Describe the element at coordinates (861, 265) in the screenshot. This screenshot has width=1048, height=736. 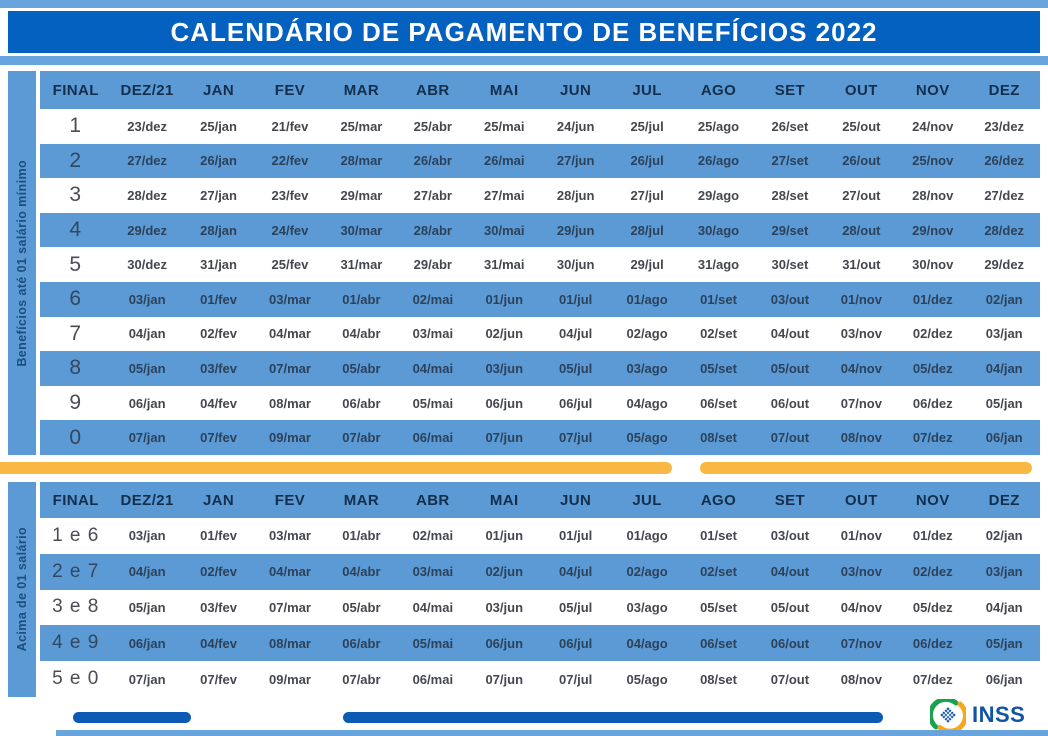
I see `date-cell: 31/out` at that location.